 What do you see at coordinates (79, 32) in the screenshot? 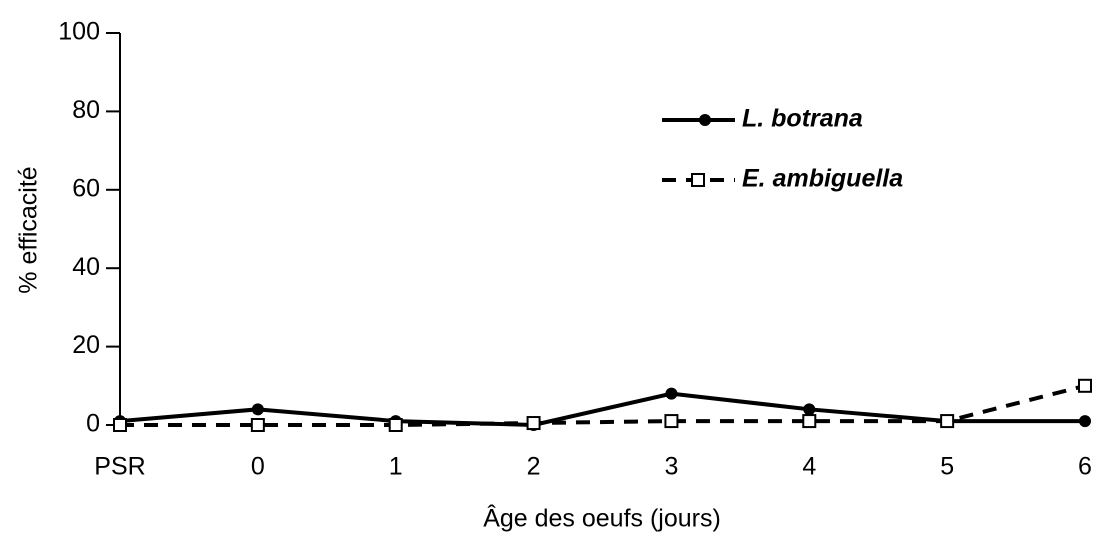
I see `y-tick-label: 100` at bounding box center [79, 32].